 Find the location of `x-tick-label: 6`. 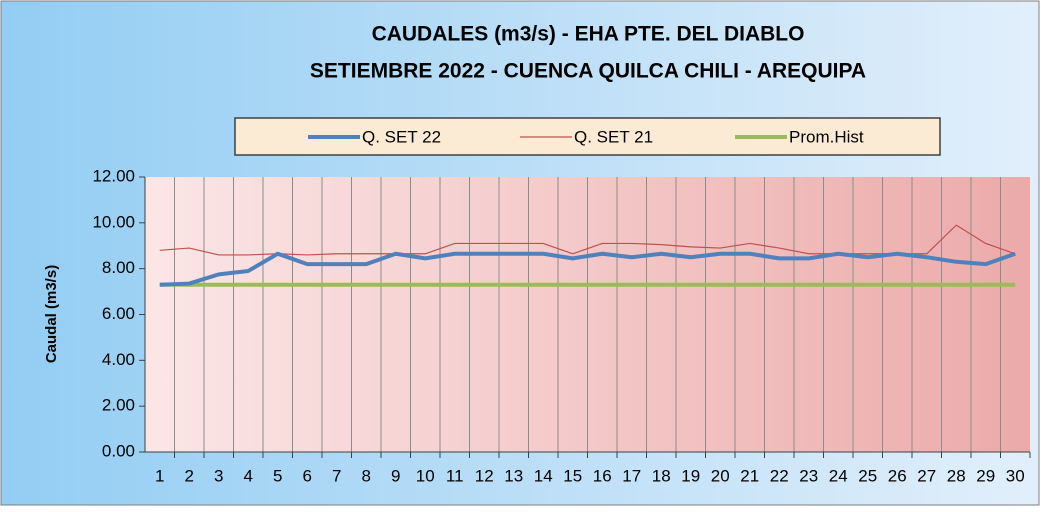

x-tick-label: 6 is located at coordinates (307, 475).